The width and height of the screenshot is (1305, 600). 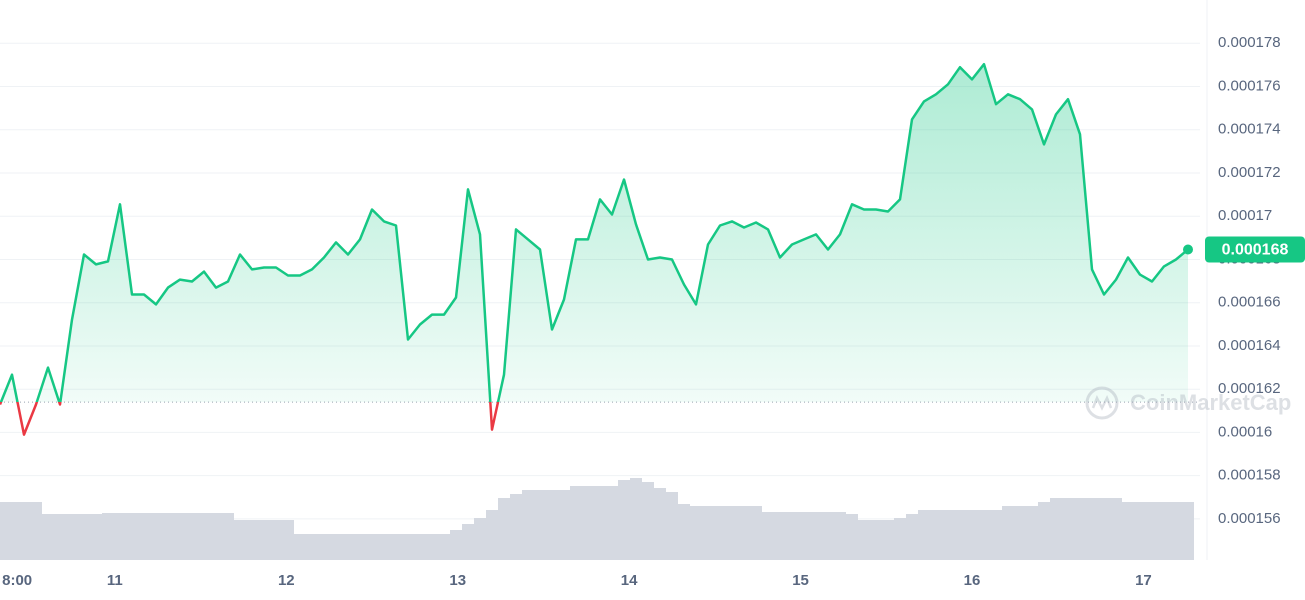 What do you see at coordinates (1245, 215) in the screenshot?
I see `y-tick-label: 0.00017` at bounding box center [1245, 215].